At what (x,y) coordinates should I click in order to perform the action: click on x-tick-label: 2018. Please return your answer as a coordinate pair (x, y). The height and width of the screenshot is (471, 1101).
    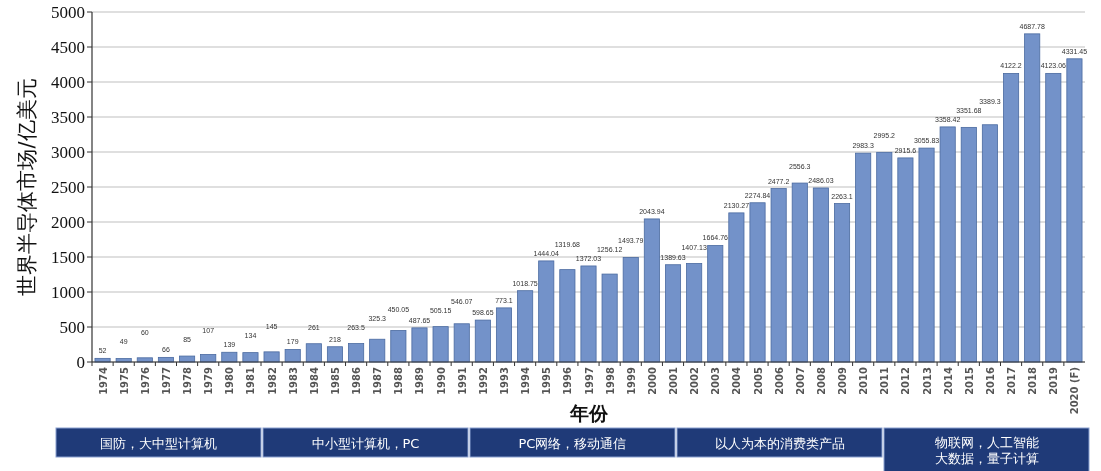
    Looking at the image, I should click on (1033, 380).